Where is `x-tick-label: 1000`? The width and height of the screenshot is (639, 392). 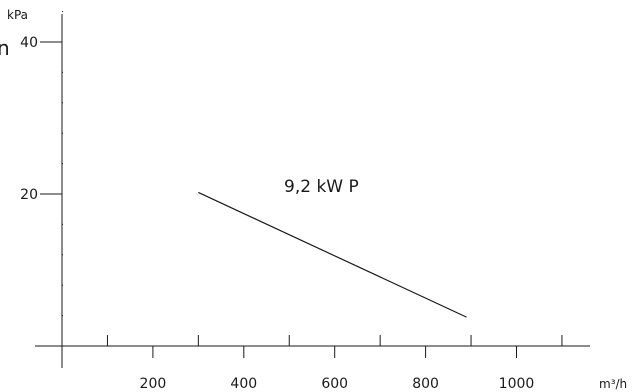
x-tick-label: 1000 is located at coordinates (517, 384).